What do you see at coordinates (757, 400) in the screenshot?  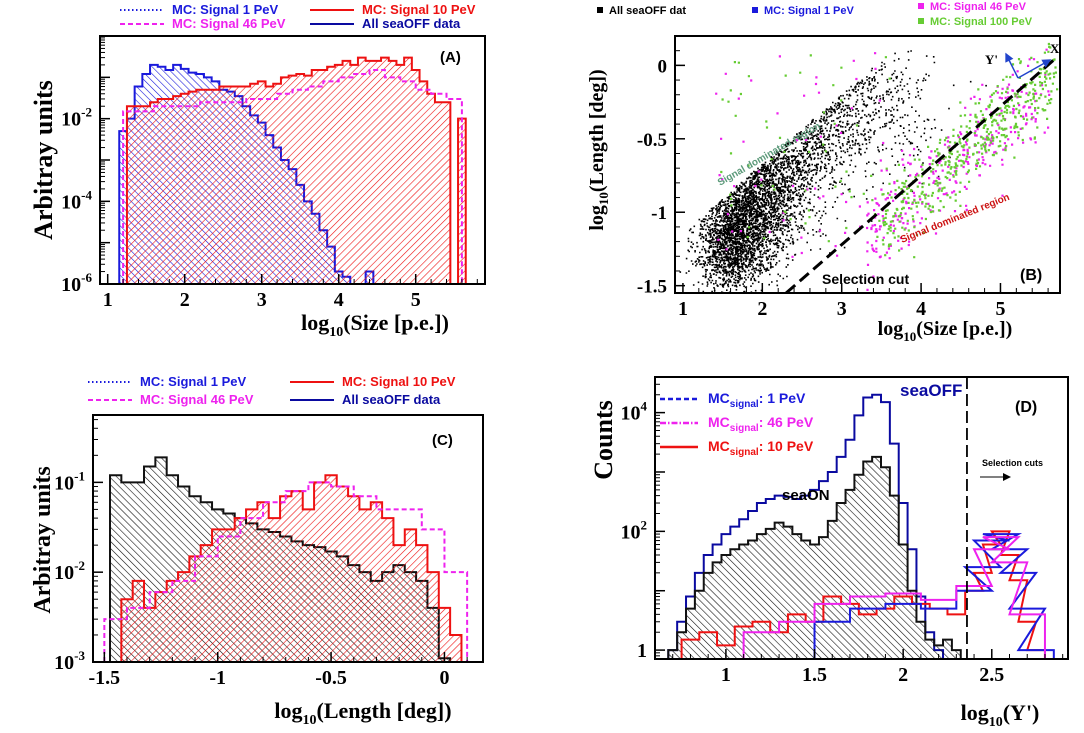 I see `legend-label: MCsignal: 1 PeV` at bounding box center [757, 400].